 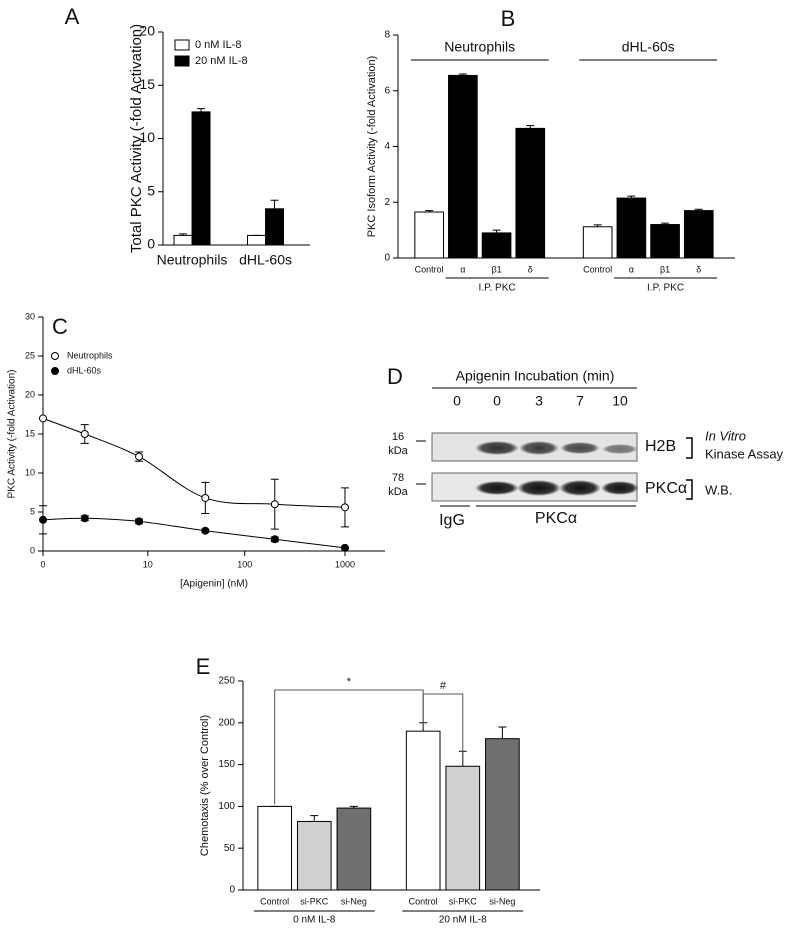 What do you see at coordinates (457, 401) in the screenshot?
I see `lane-label: 0` at bounding box center [457, 401].